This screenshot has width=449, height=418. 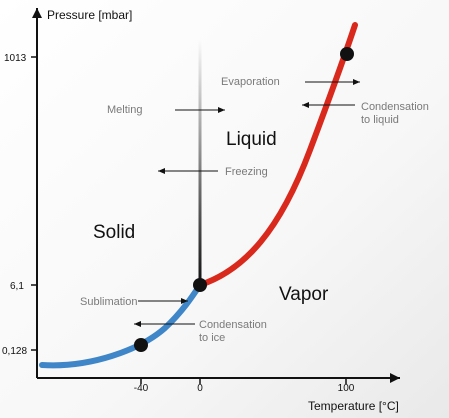 What do you see at coordinates (124, 110) in the screenshot?
I see `melting-label: Melting` at bounding box center [124, 110].